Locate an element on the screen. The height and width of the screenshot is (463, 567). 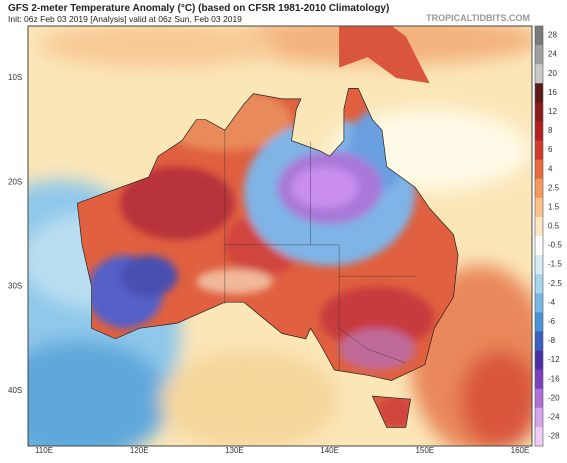
colorbar-label: -8 is located at coordinates (552, 340).